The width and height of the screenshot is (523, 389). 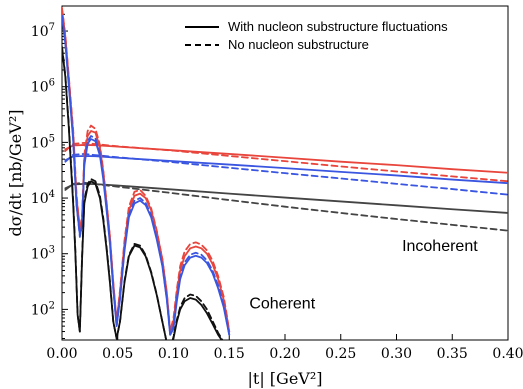 What do you see at coordinates (298, 44) in the screenshot?
I see `legend-entry-dashed: No nucleon substructure` at bounding box center [298, 44].